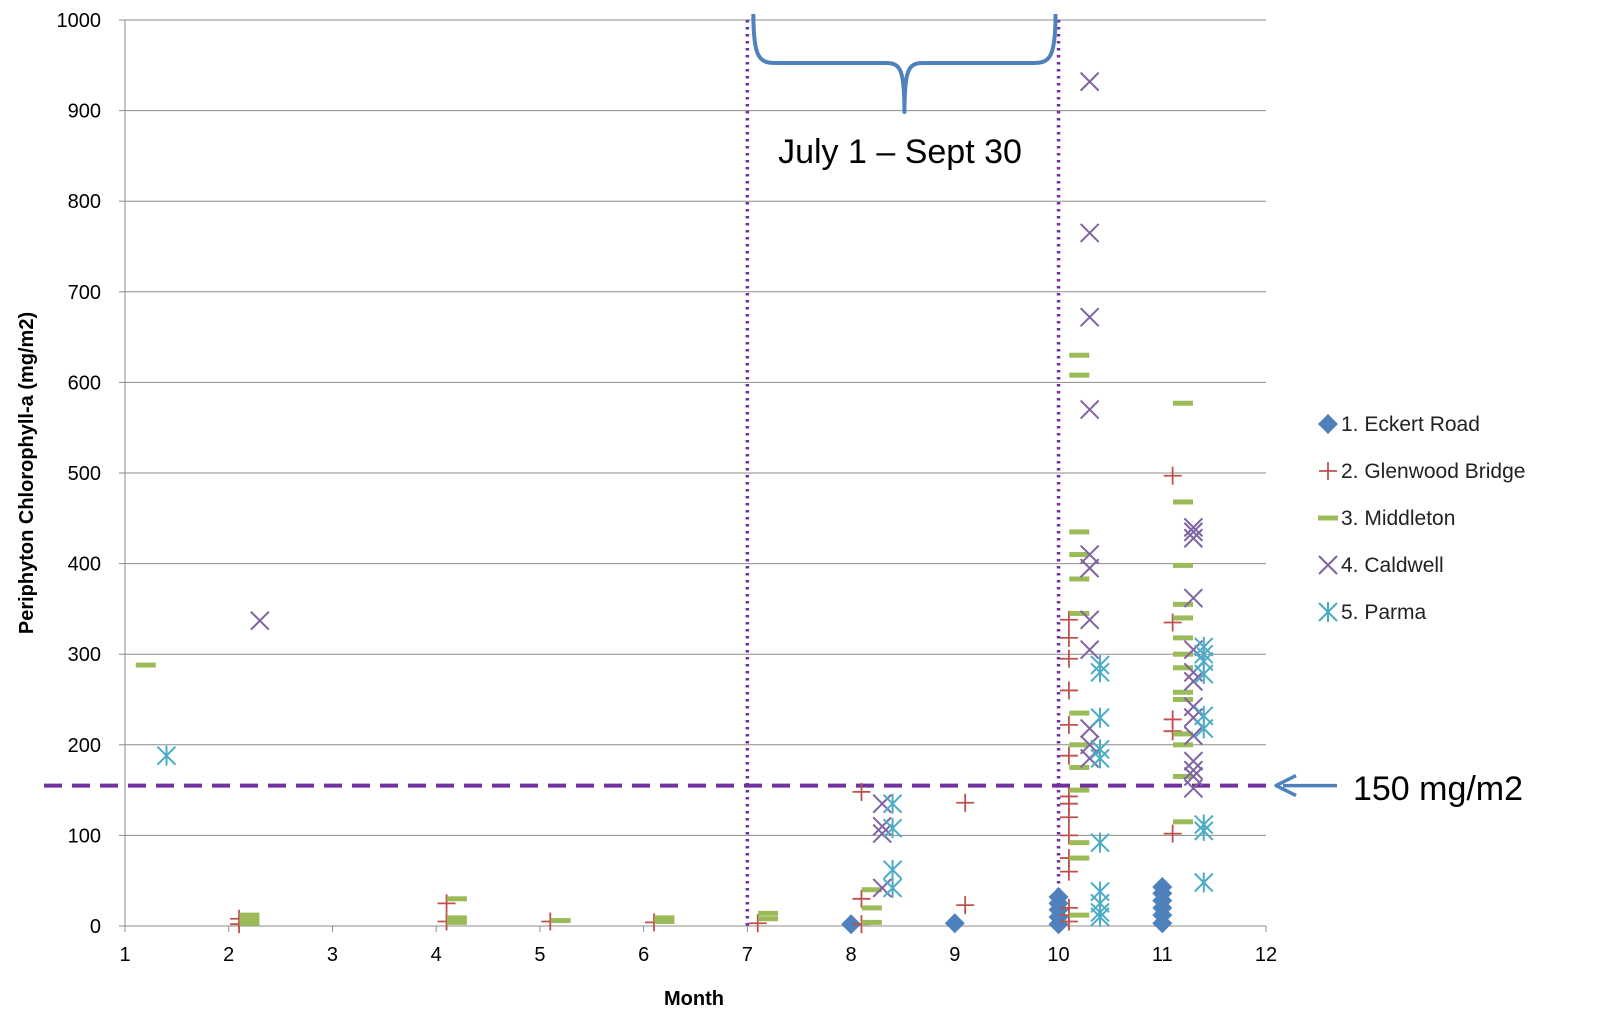 The width and height of the screenshot is (1601, 1032). I want to click on x-tick-label: 2, so click(228, 955).